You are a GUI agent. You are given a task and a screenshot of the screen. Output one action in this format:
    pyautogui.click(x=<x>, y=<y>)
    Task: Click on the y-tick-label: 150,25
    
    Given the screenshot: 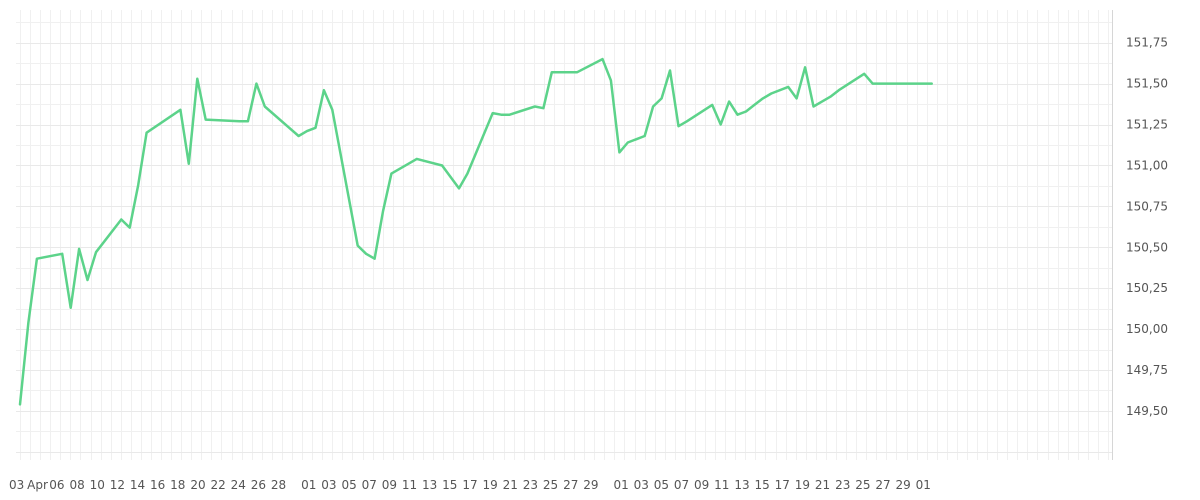 What is the action you would take?
    pyautogui.click(x=1147, y=288)
    